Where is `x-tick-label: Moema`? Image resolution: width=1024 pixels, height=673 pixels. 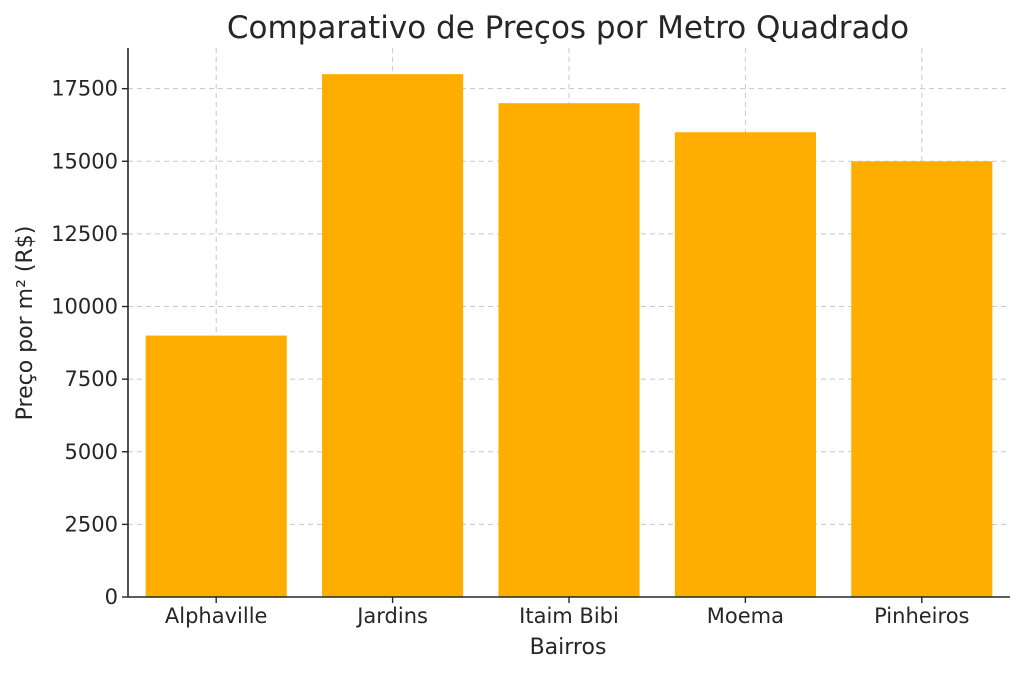 x-tick-label: Moema is located at coordinates (745, 616).